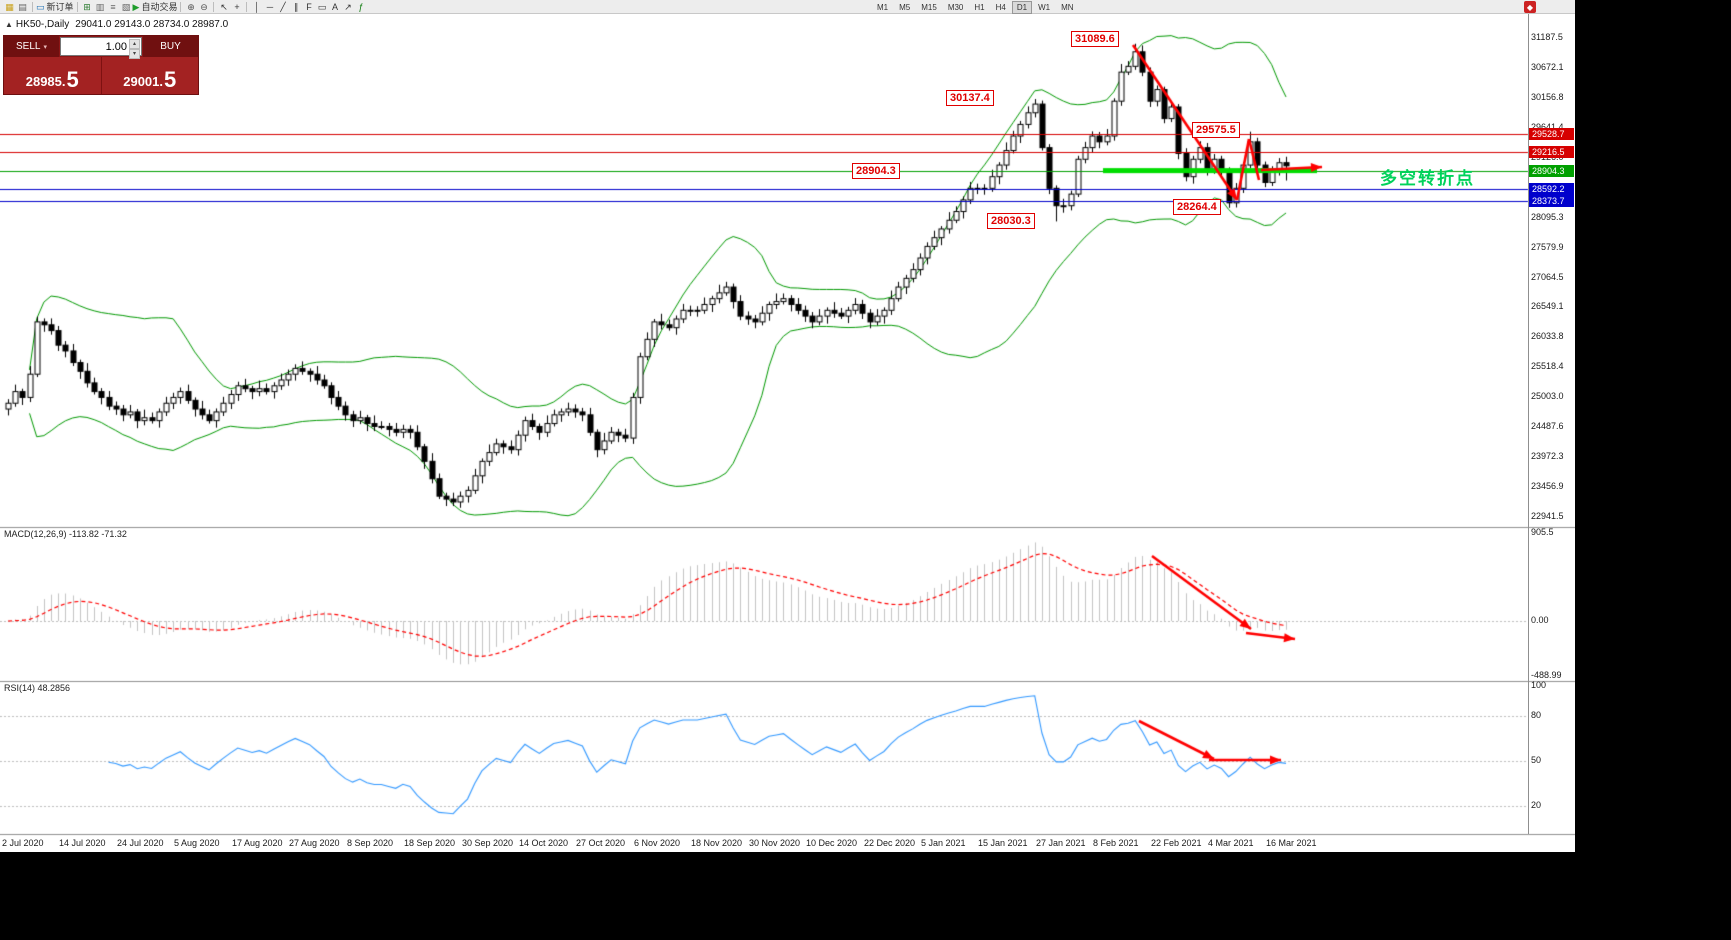 The width and height of the screenshot is (1731, 940). Describe the element at coordinates (905, 7) in the screenshot. I see `timeframe-m5-button: M5` at that location.